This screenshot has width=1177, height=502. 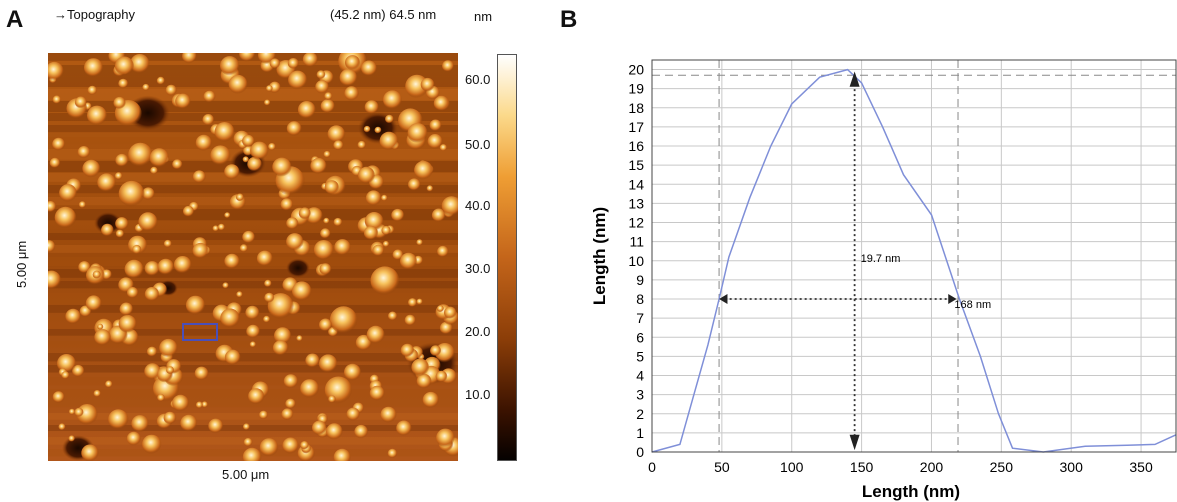 I want to click on y-tick-label: 9, so click(x=640, y=280).